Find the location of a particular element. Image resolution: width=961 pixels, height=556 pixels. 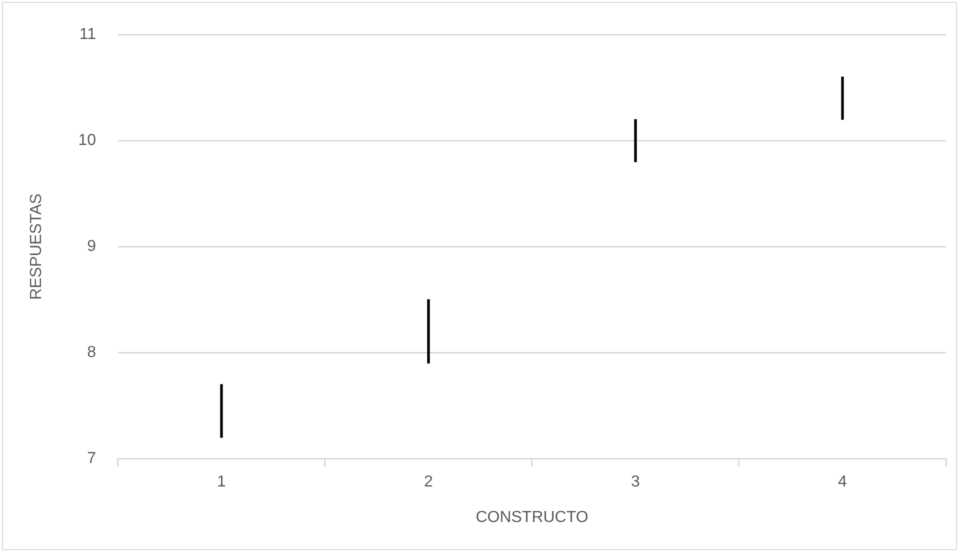

y-tick-label: 9 is located at coordinates (91, 247).